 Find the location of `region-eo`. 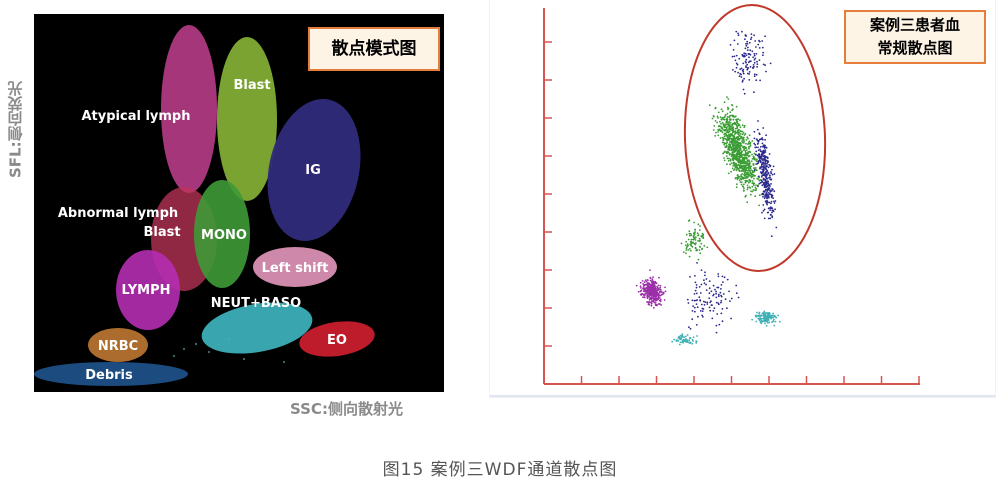

region-eo is located at coordinates (337, 339).